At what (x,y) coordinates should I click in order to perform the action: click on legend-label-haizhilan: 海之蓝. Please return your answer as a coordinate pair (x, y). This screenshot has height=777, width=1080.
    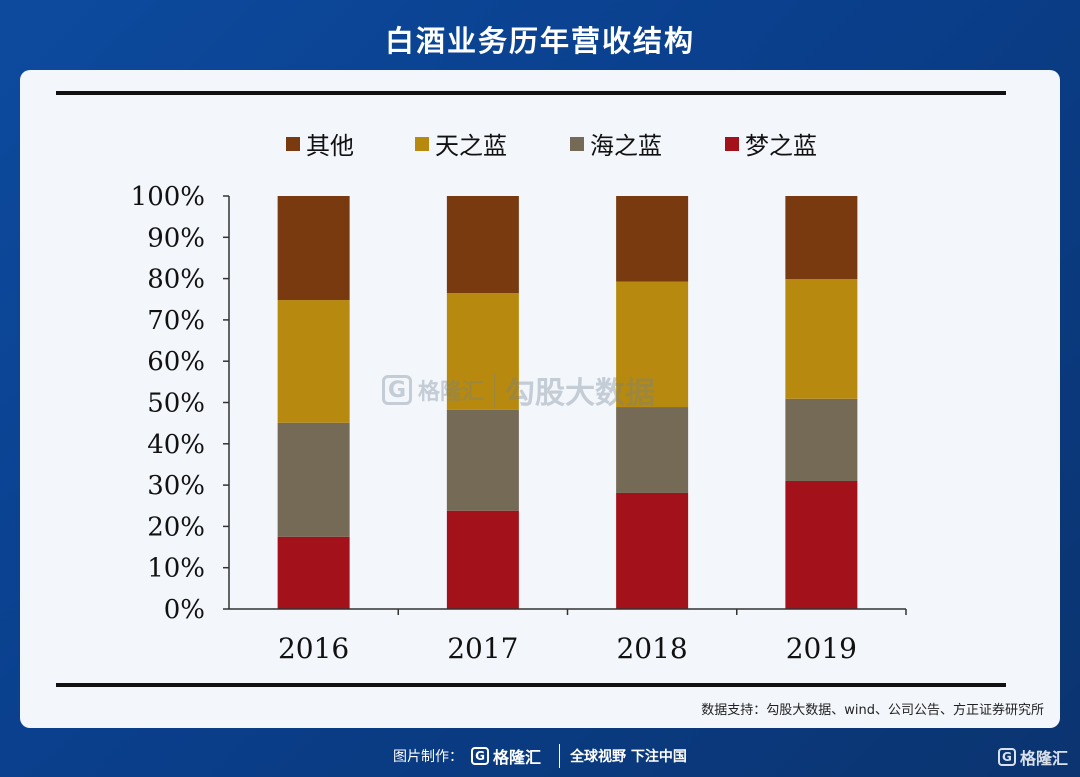
    Looking at the image, I should click on (626, 146).